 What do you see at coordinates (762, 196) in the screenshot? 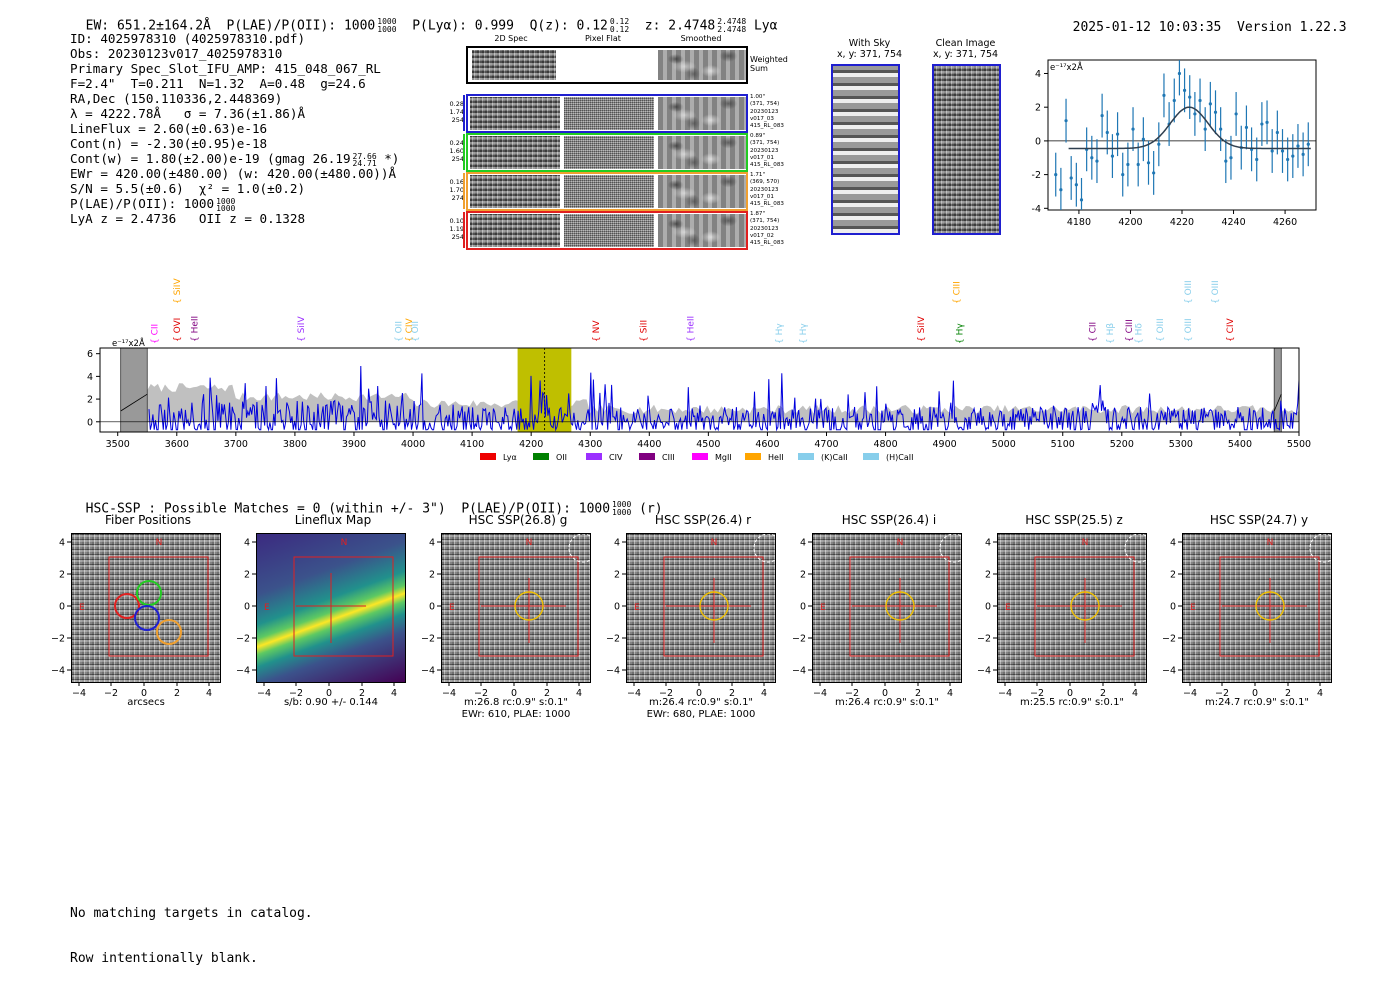
I see `row-info-line: v017_01` at bounding box center [762, 196].